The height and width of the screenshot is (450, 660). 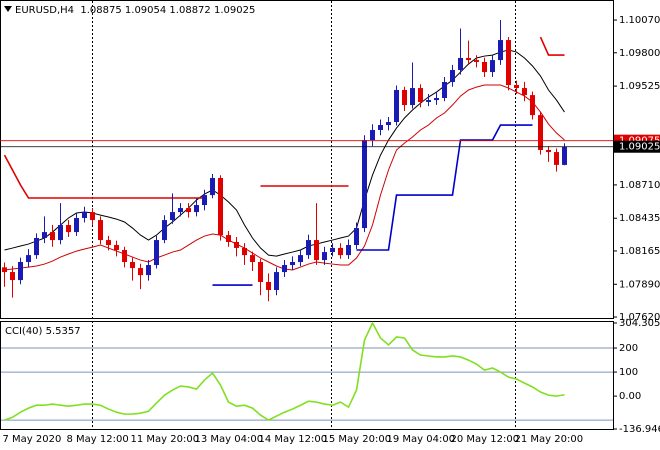 I want to click on x-tick-label: 13 May 04:00, so click(x=229, y=439).